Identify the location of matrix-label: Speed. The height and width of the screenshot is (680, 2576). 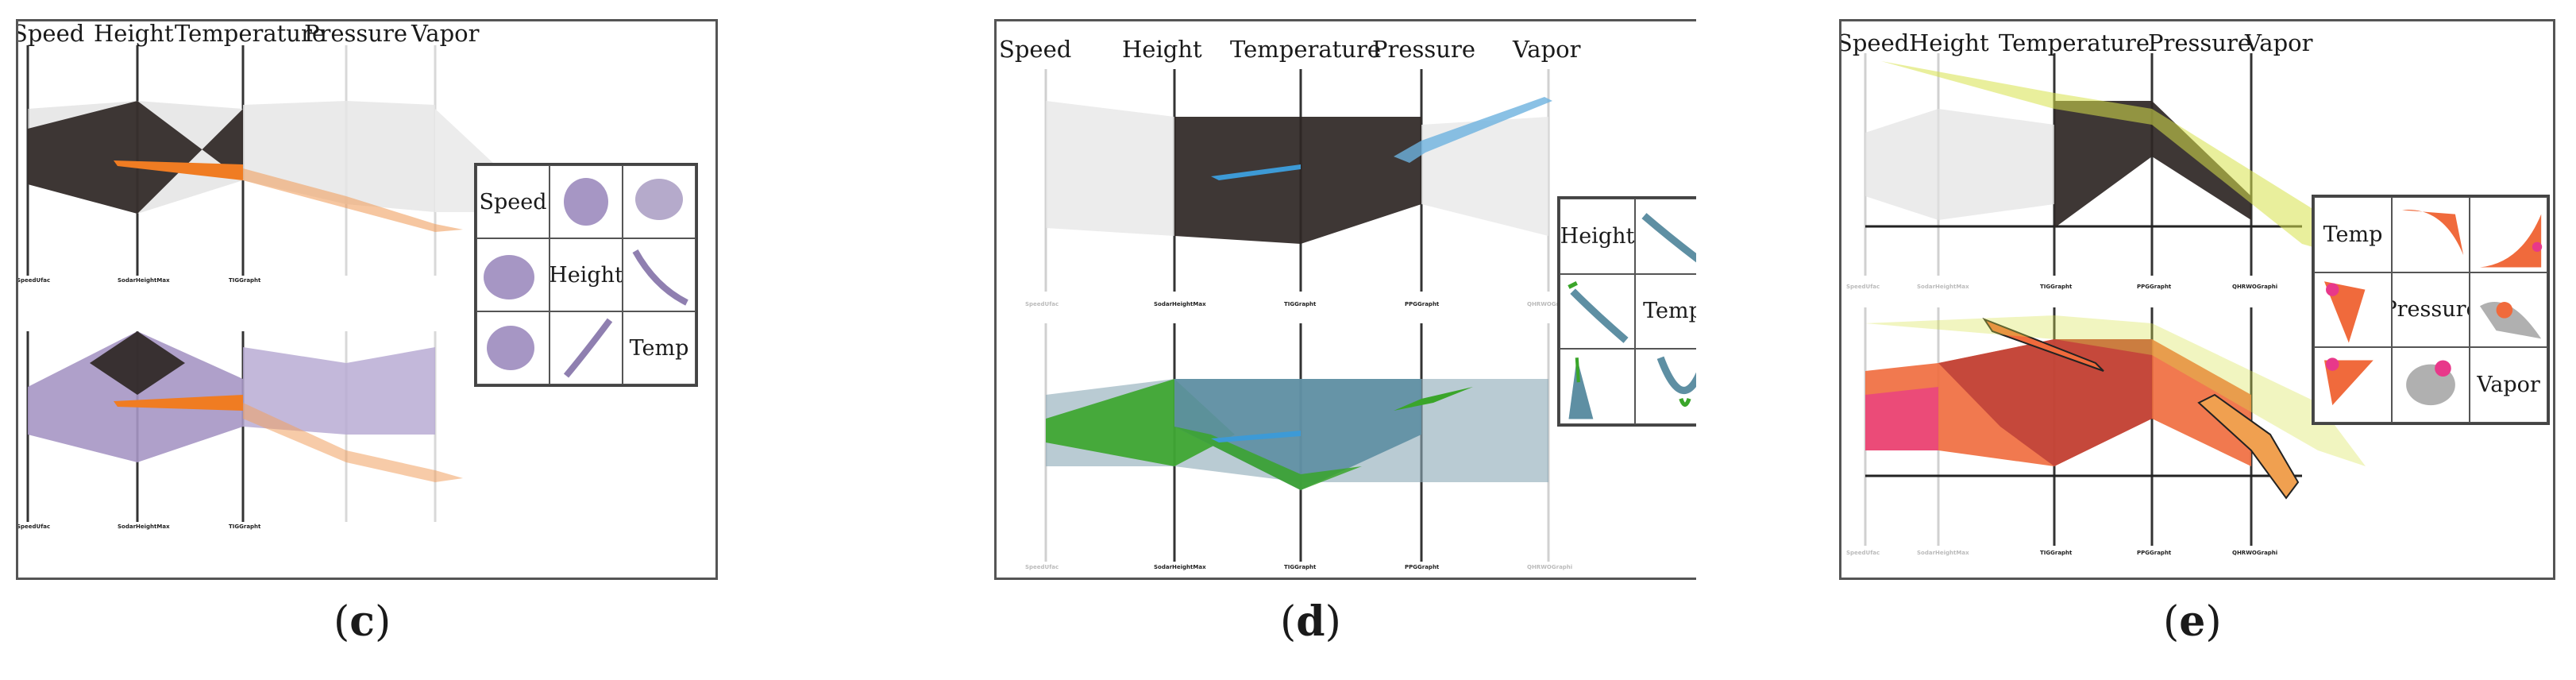
(513, 201).